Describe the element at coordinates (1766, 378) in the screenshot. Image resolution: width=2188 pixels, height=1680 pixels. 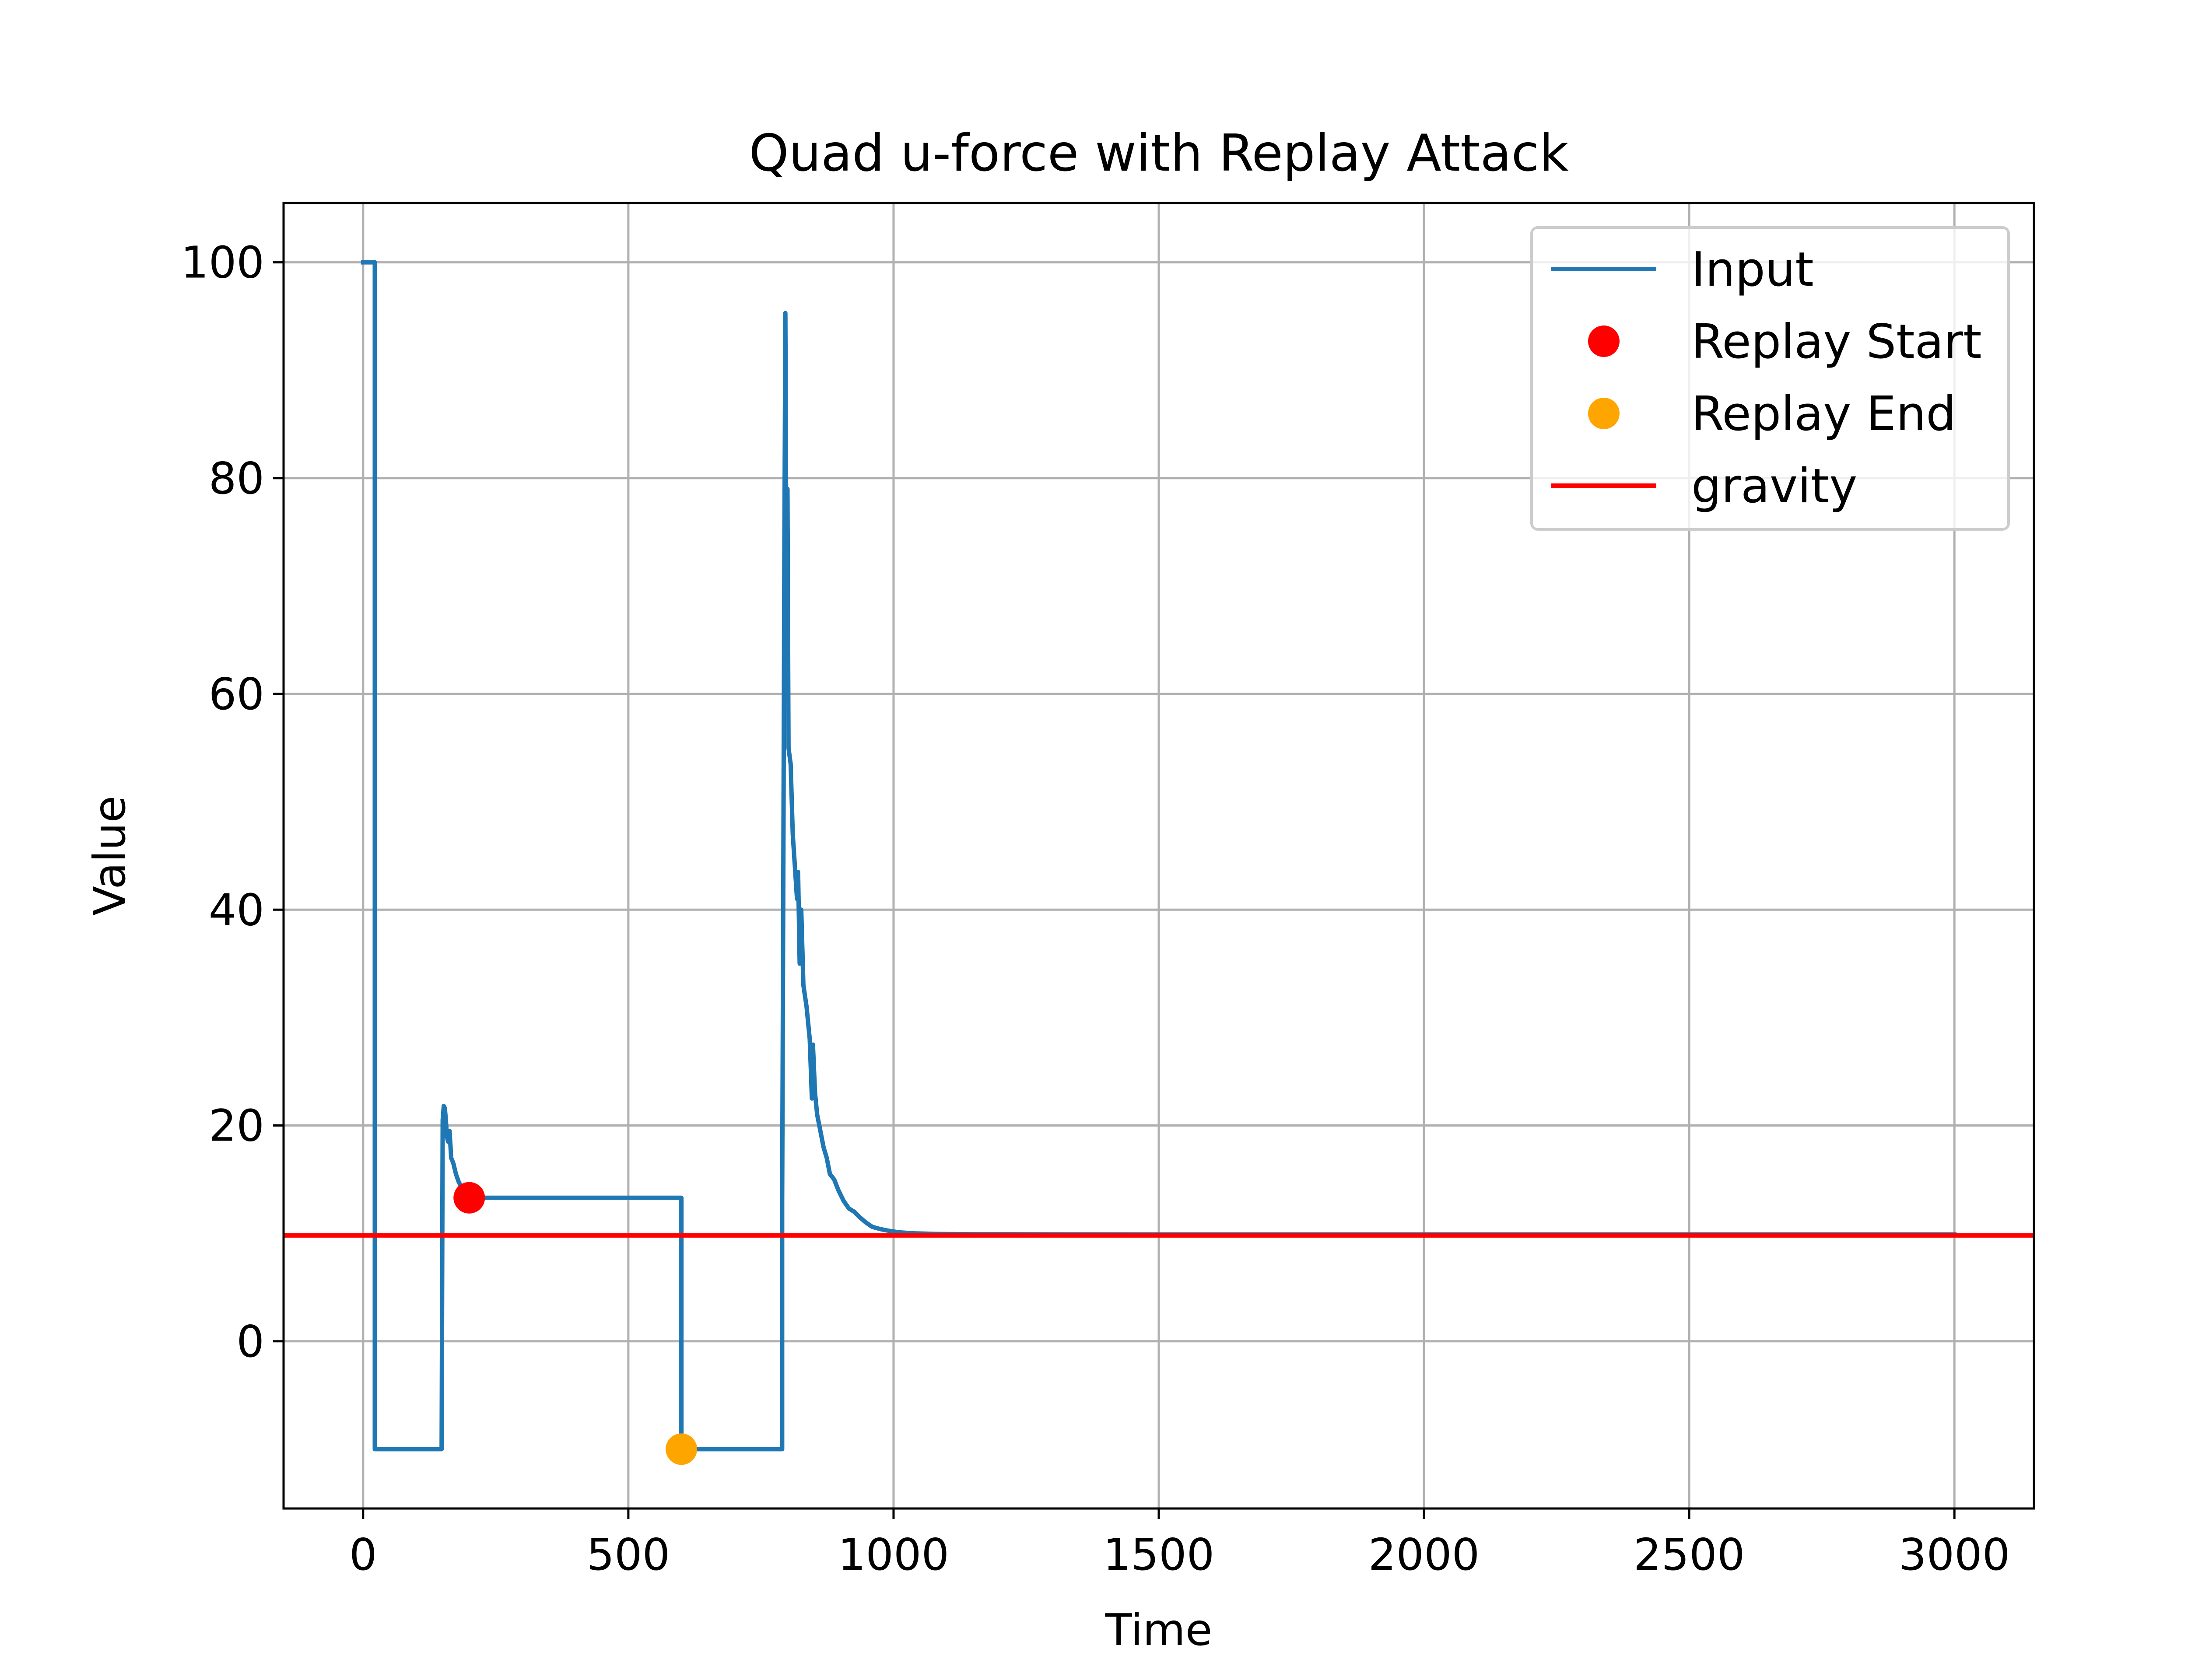
I see `legend-entries: Input Replay Start Replay End gravity` at that location.